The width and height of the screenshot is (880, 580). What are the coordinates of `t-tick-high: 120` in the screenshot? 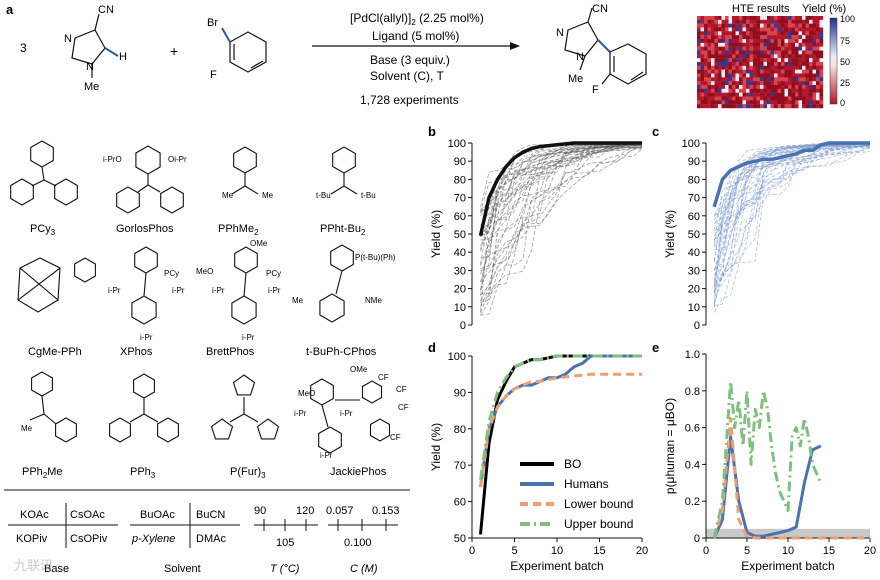 It's located at (305, 511).